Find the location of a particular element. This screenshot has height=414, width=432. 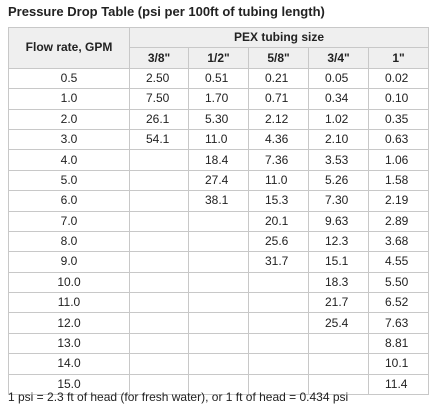

pressure-drop-cell: 2.10 is located at coordinates (338, 139).